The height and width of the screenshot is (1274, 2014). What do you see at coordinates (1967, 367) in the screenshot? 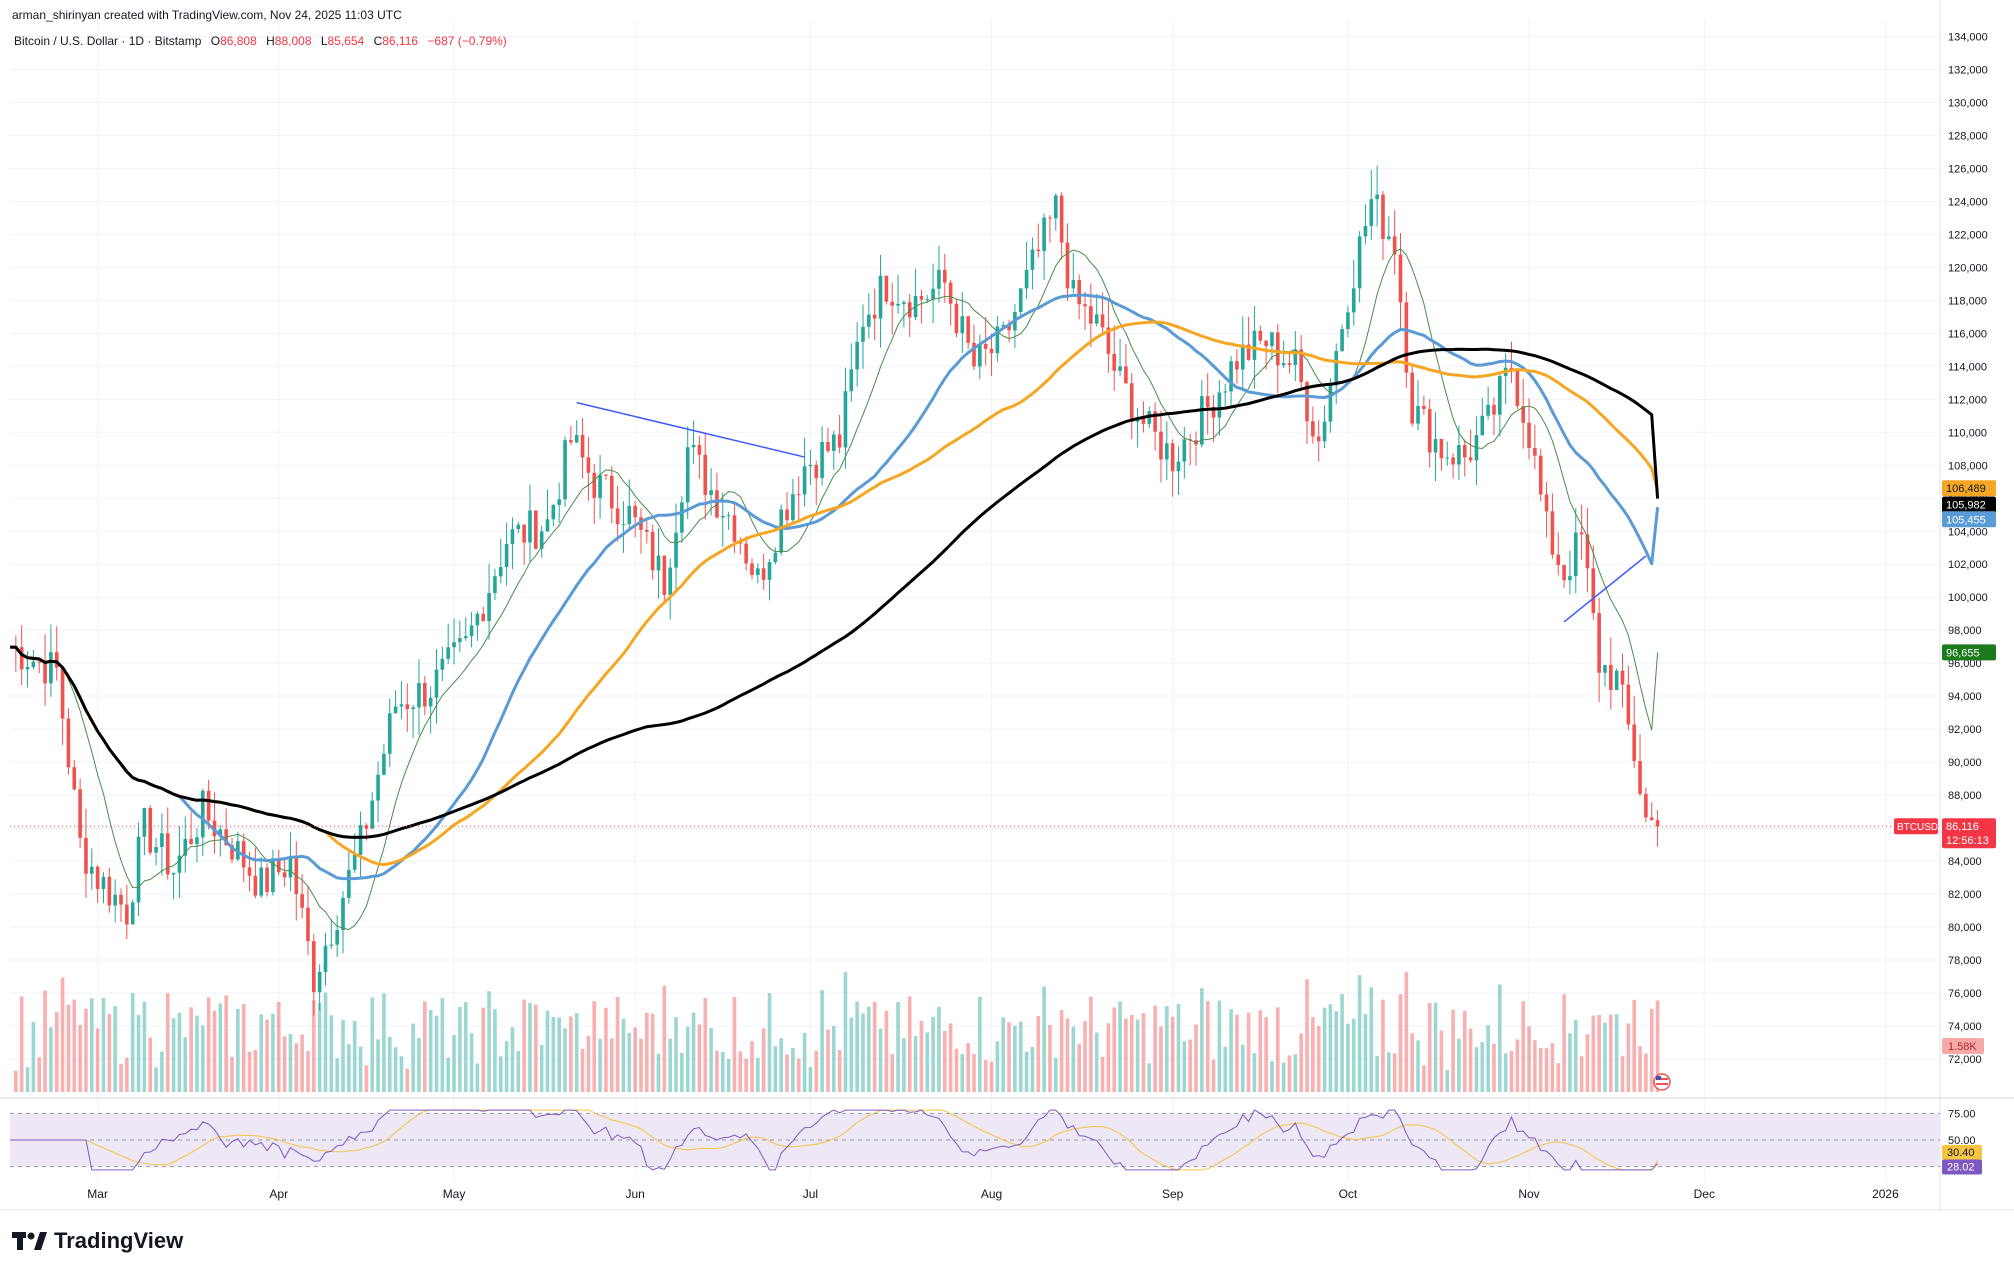
I see `y-tick-label: 114,000` at bounding box center [1967, 367].